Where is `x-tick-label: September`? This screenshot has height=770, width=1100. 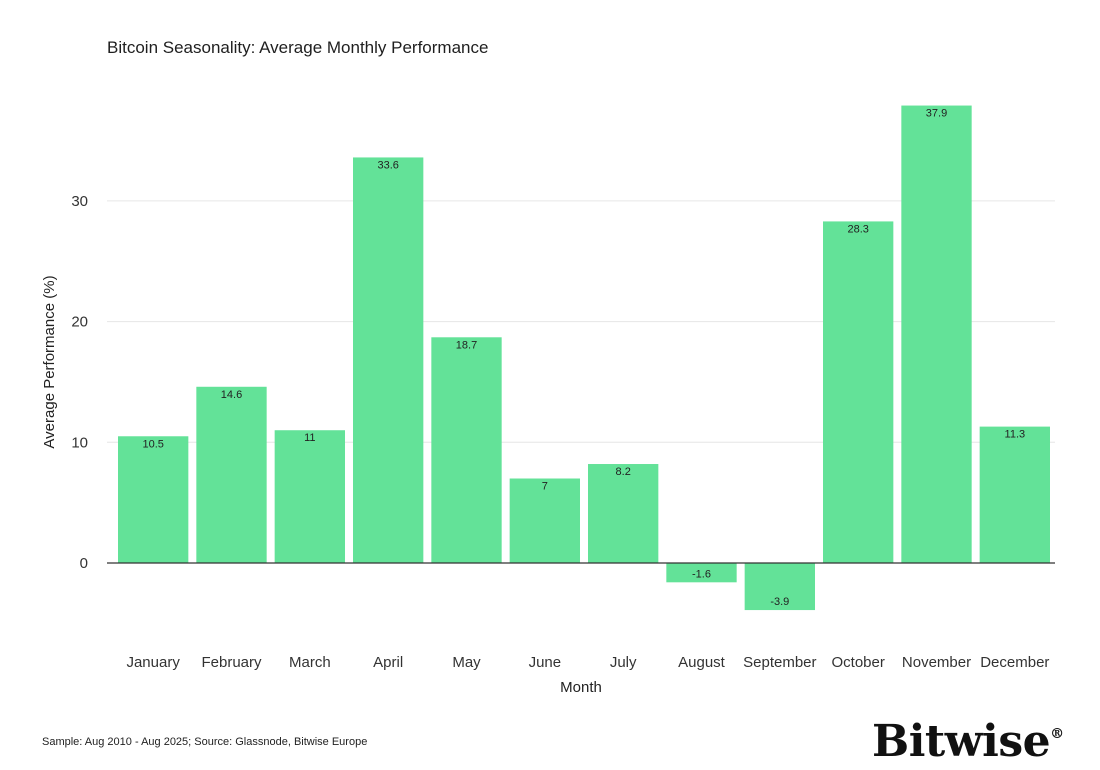
x-tick-label: September is located at coordinates (779, 662).